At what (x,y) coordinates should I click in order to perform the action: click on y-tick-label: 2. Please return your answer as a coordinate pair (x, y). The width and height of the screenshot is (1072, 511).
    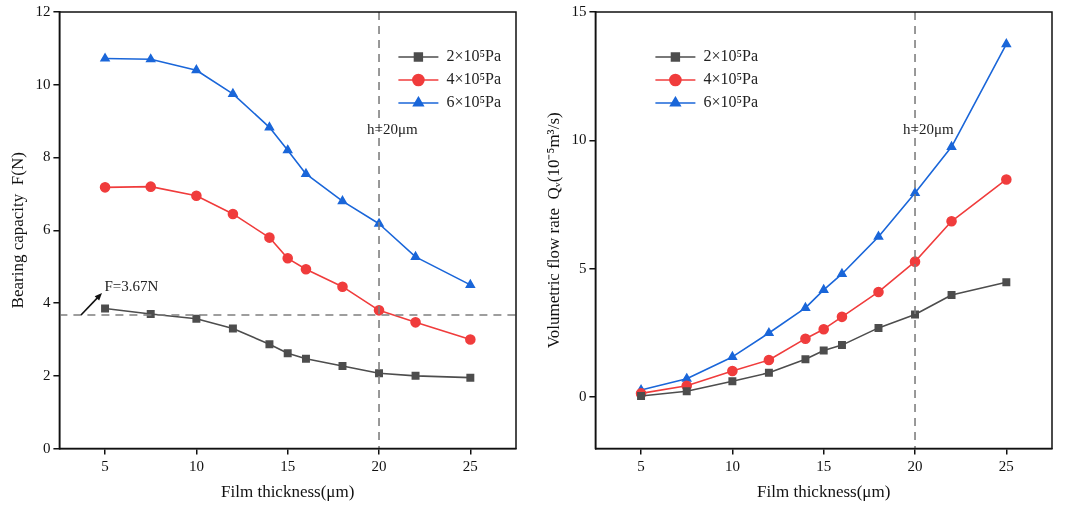
    Looking at the image, I should click on (46, 374).